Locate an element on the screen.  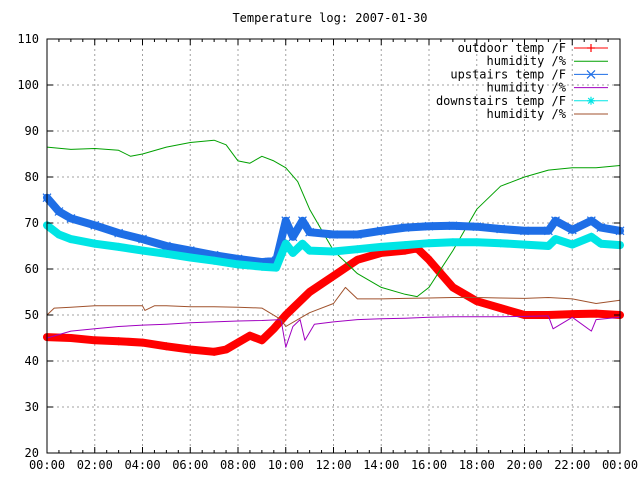
y-tick-label: 30 is located at coordinates (32, 407).